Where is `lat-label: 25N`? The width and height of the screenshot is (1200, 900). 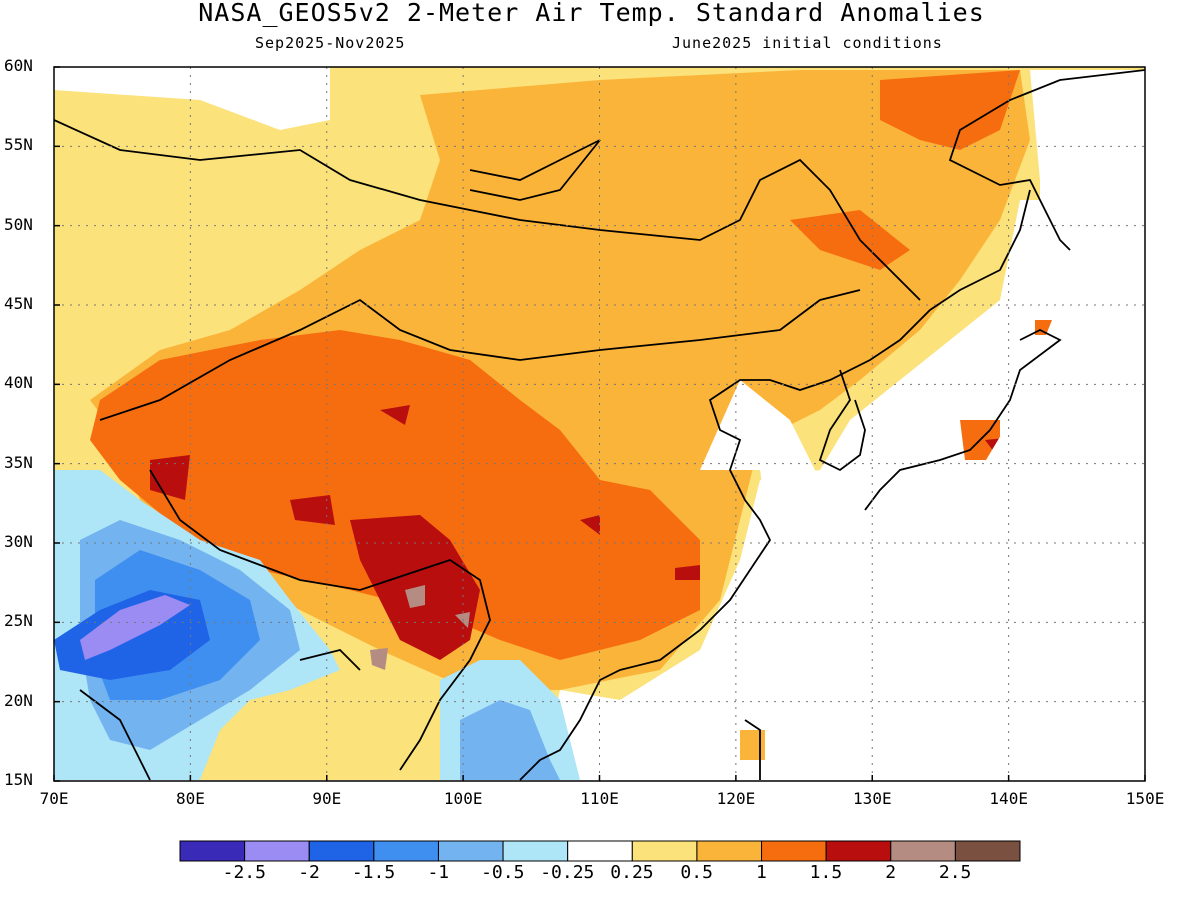 lat-label: 25N is located at coordinates (18, 621).